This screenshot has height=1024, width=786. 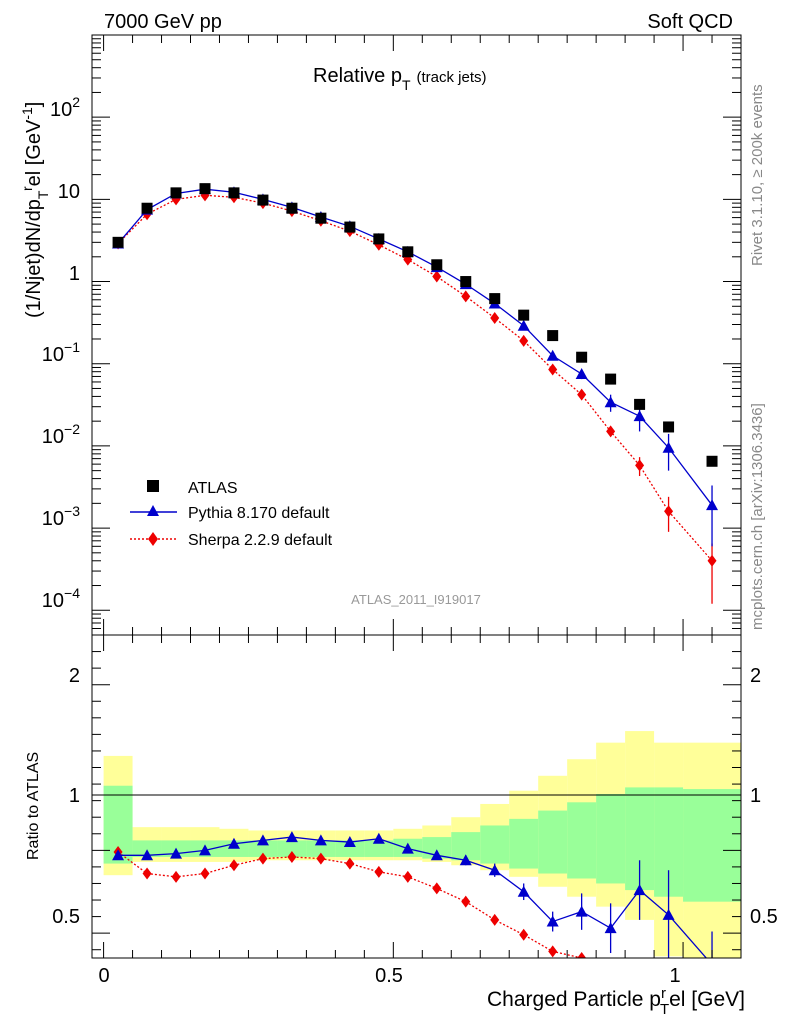 I want to click on ratio-series-layer, so click(x=415, y=907).